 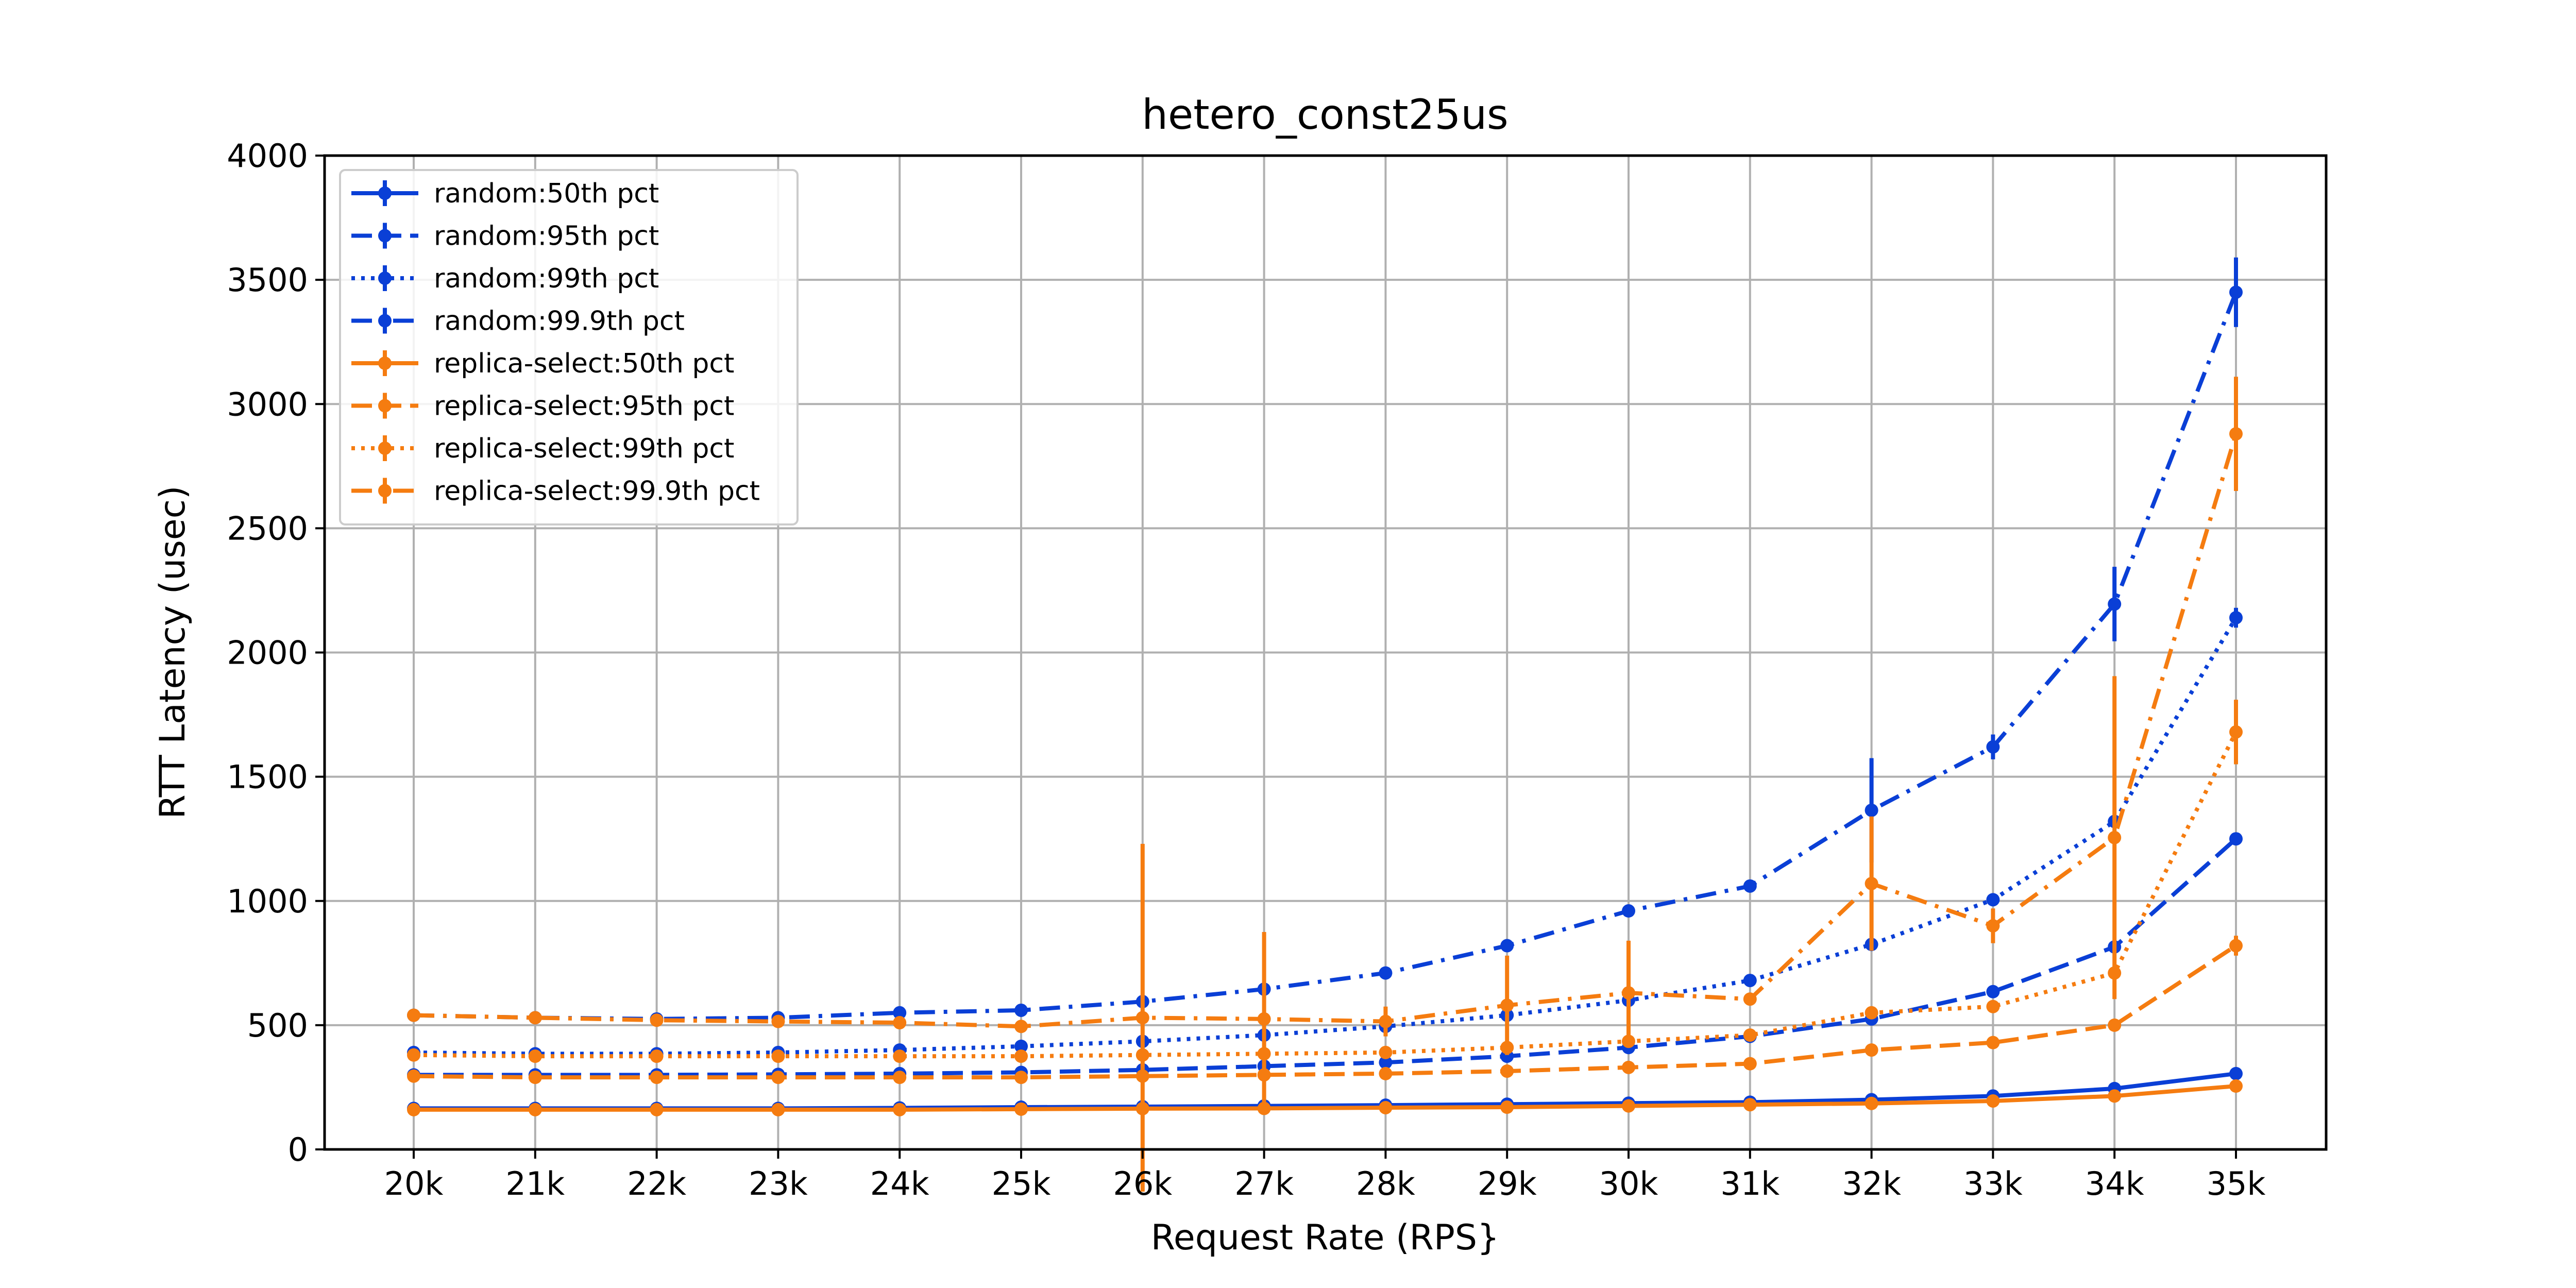 I want to click on x-tick-label: 34k, so click(x=2114, y=1183).